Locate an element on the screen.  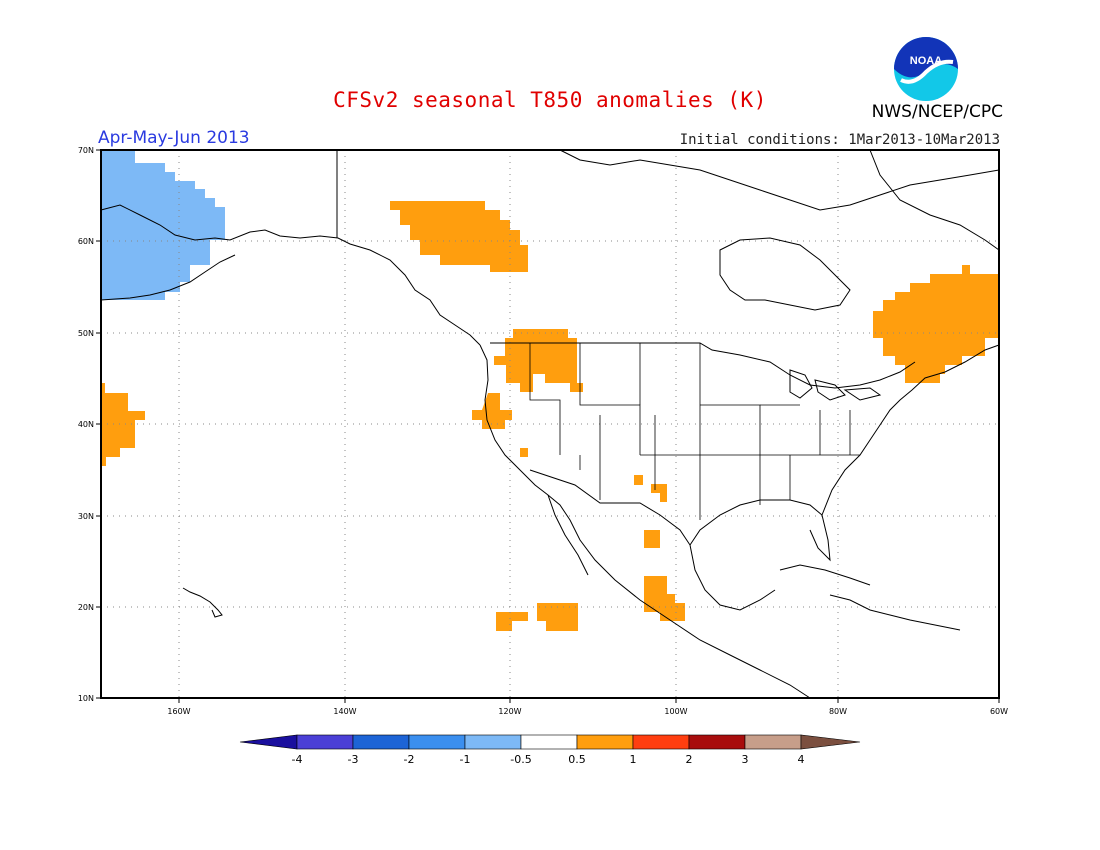
pacific-coast-us is located at coordinates (645, 521).